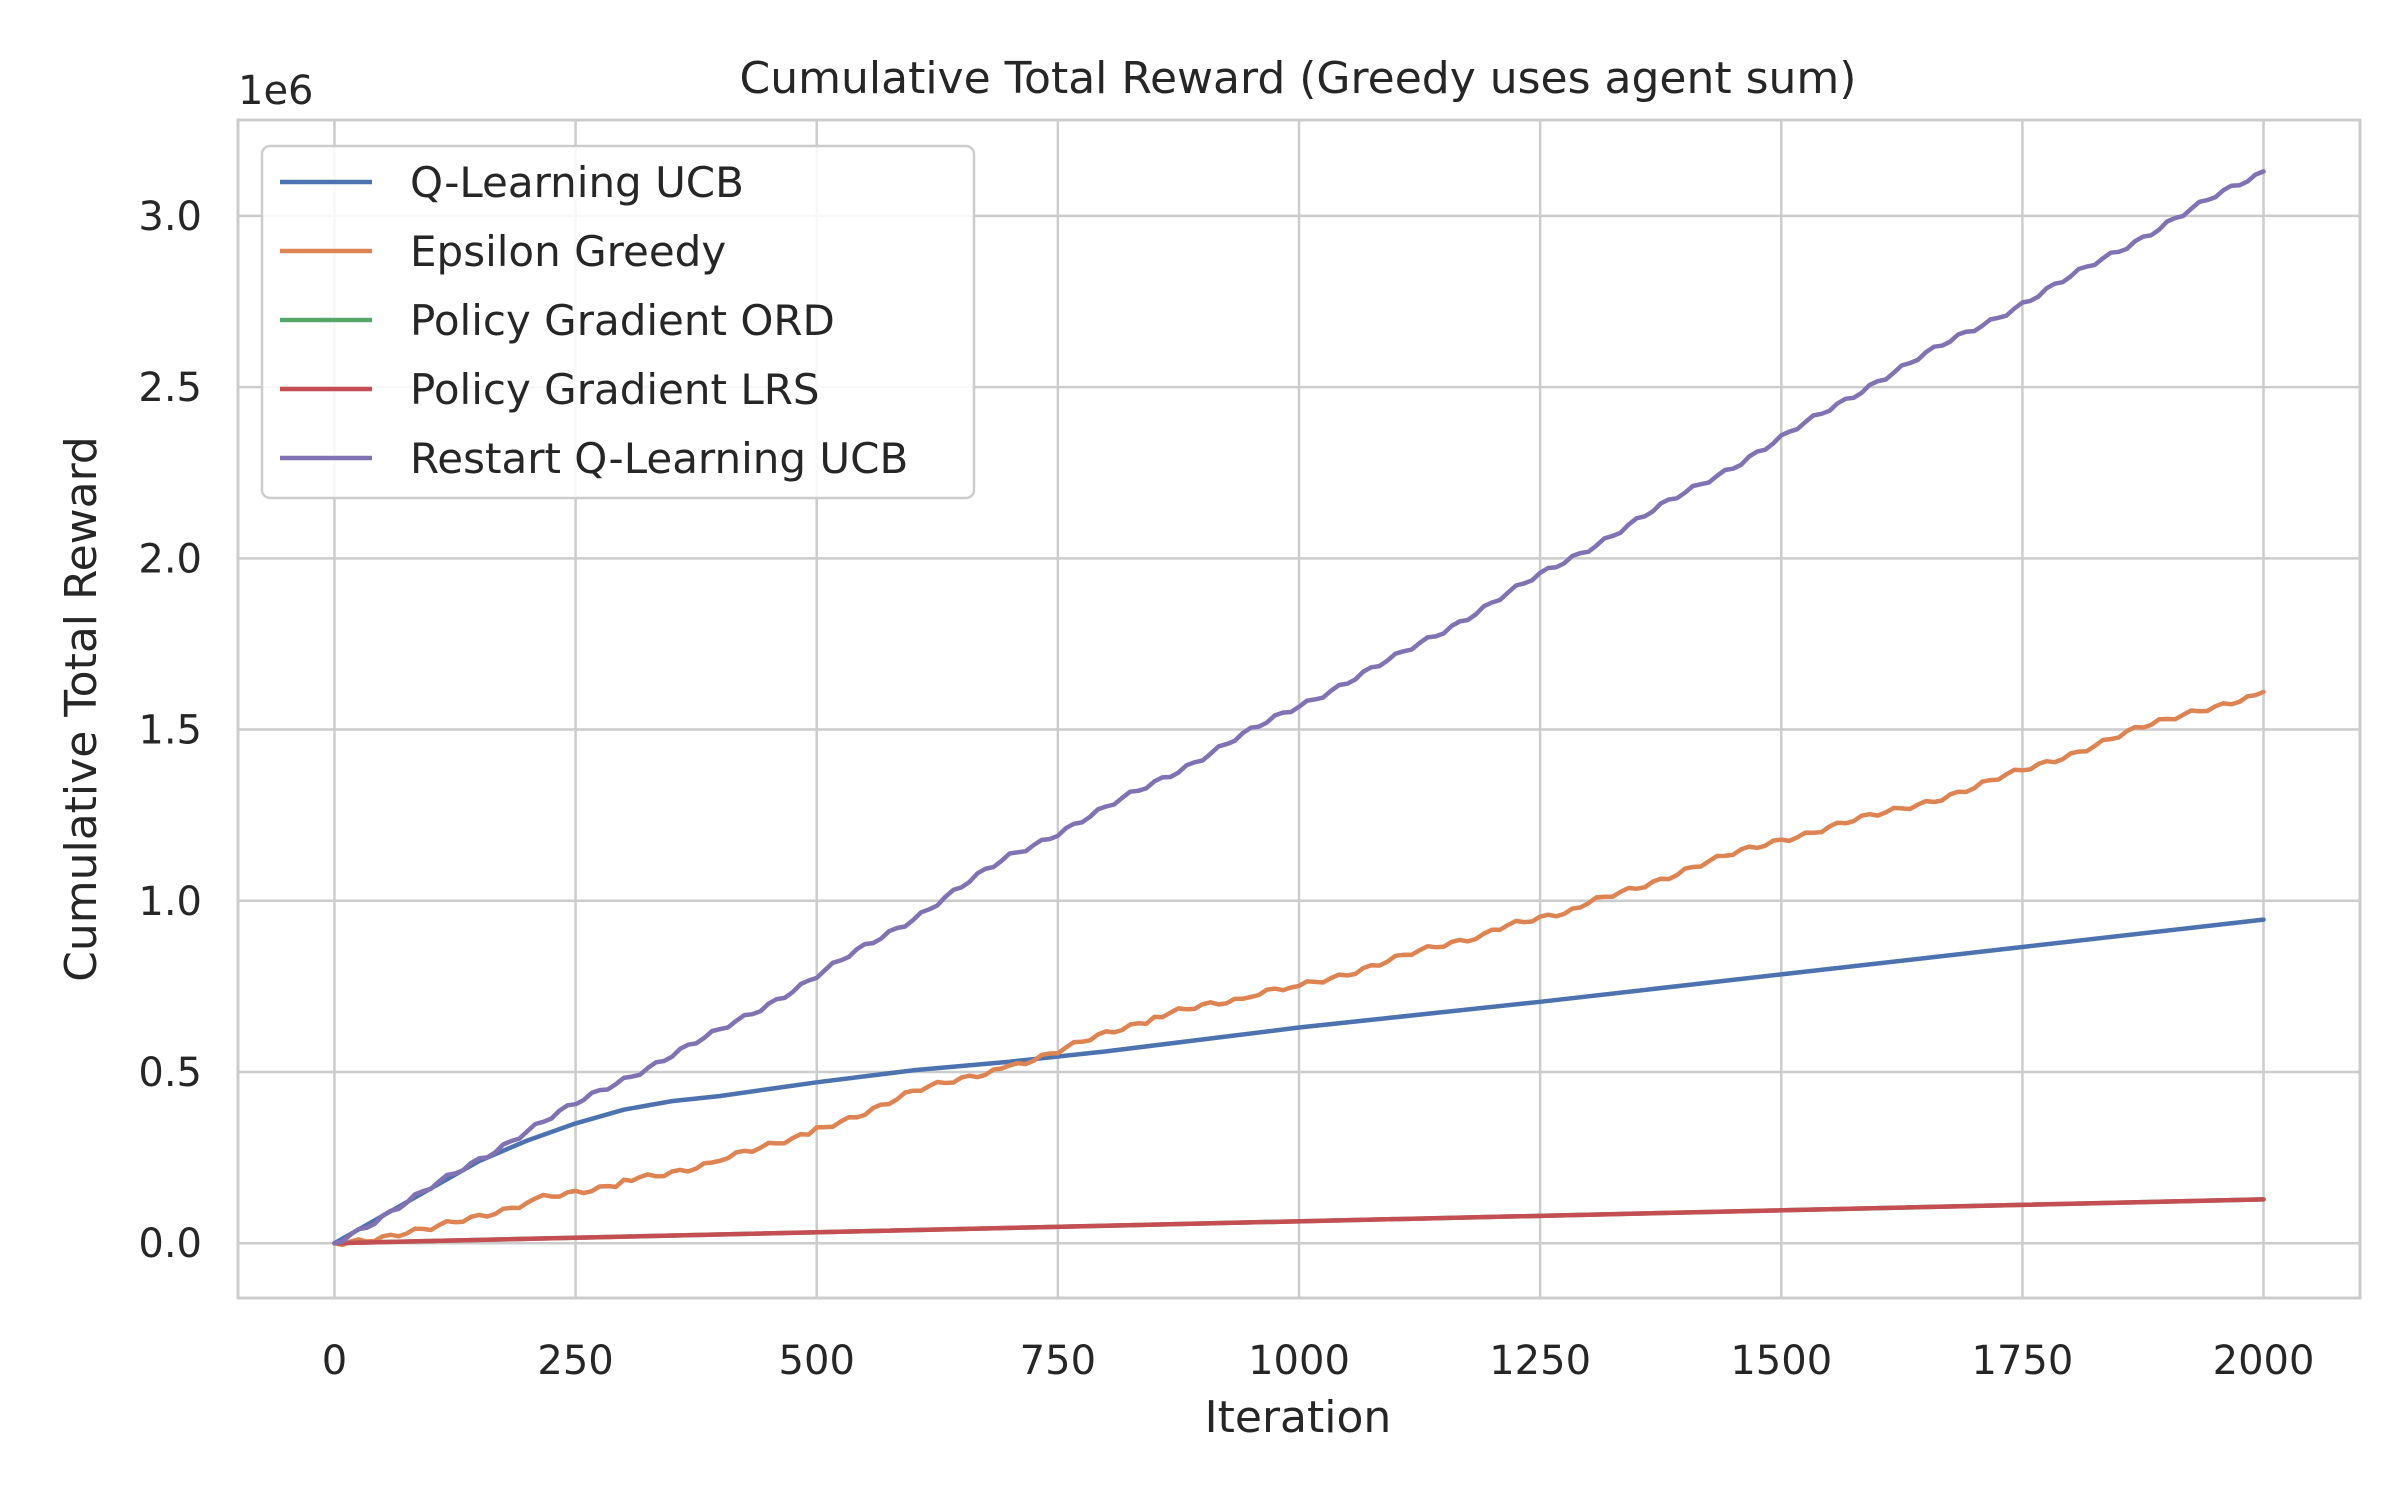  Describe the element at coordinates (170, 1073) in the screenshot. I see `y-tick-label: 0.5` at that location.